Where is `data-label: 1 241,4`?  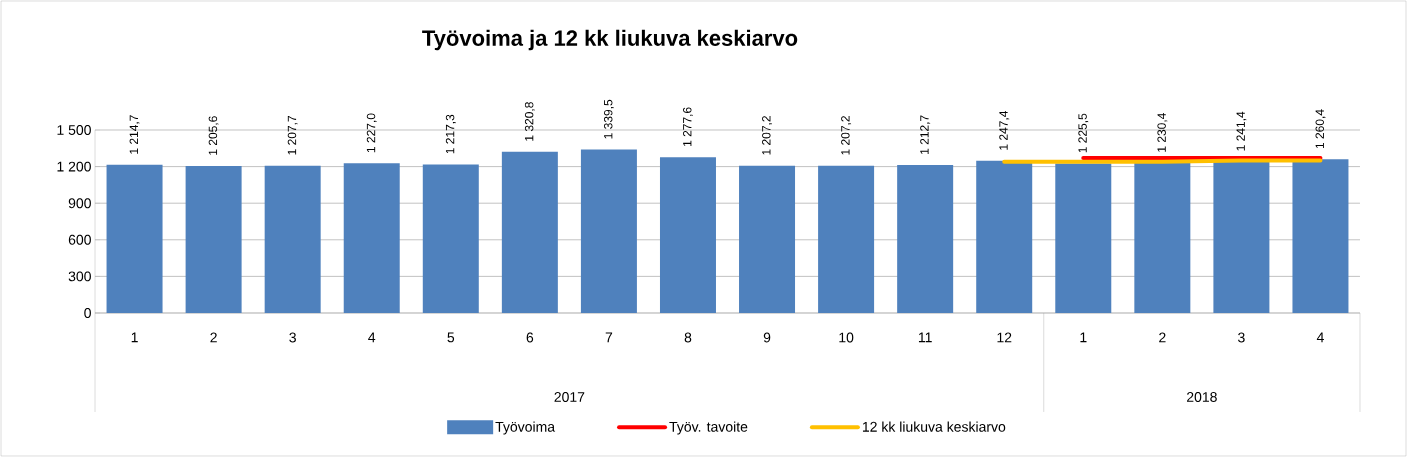
data-label: 1 241,4 is located at coordinates (1241, 131).